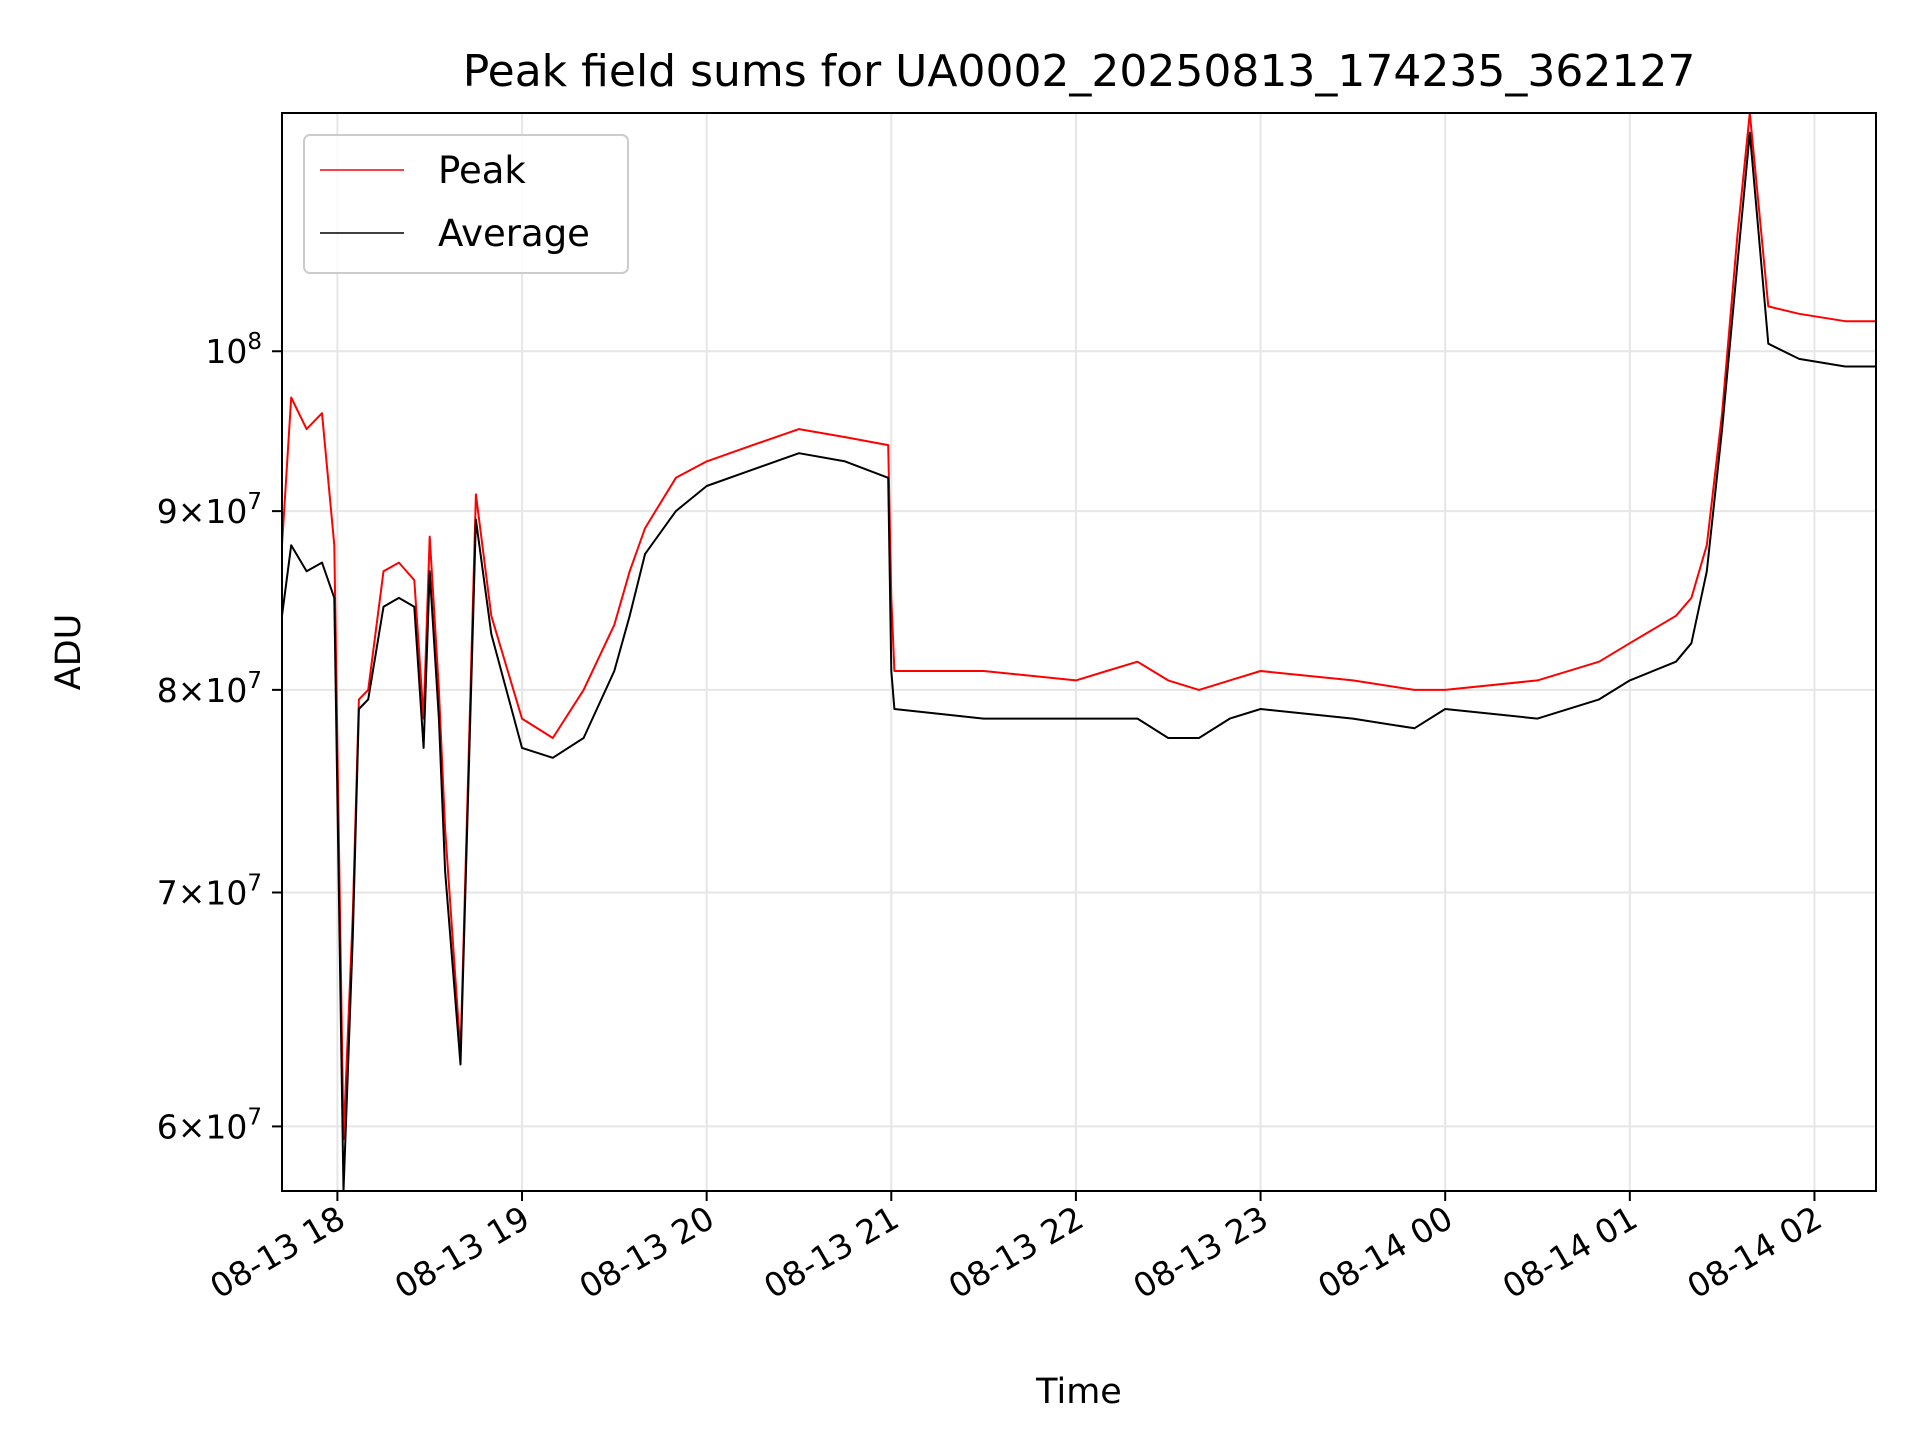 The height and width of the screenshot is (1440, 1920). What do you see at coordinates (209, 510) in the screenshot?
I see `y-tick-label: 9×107` at bounding box center [209, 510].